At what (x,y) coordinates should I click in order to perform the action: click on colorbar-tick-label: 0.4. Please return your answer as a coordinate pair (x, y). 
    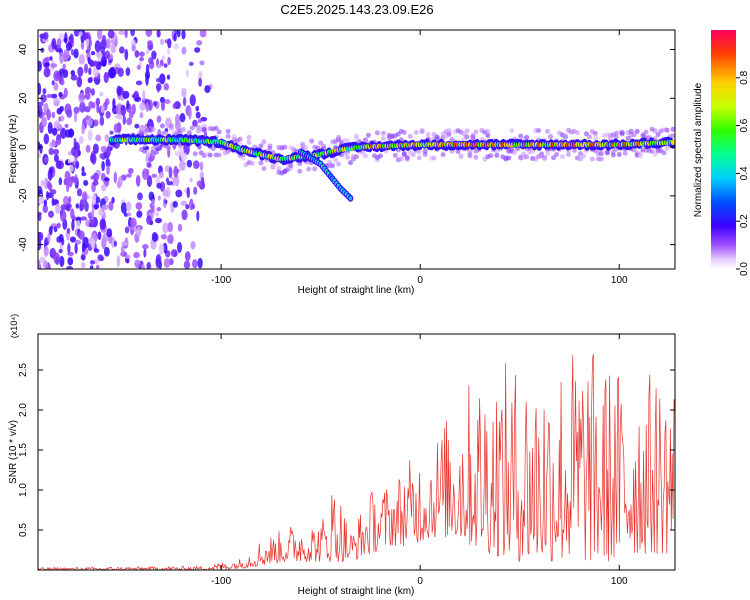
    Looking at the image, I should click on (744, 173).